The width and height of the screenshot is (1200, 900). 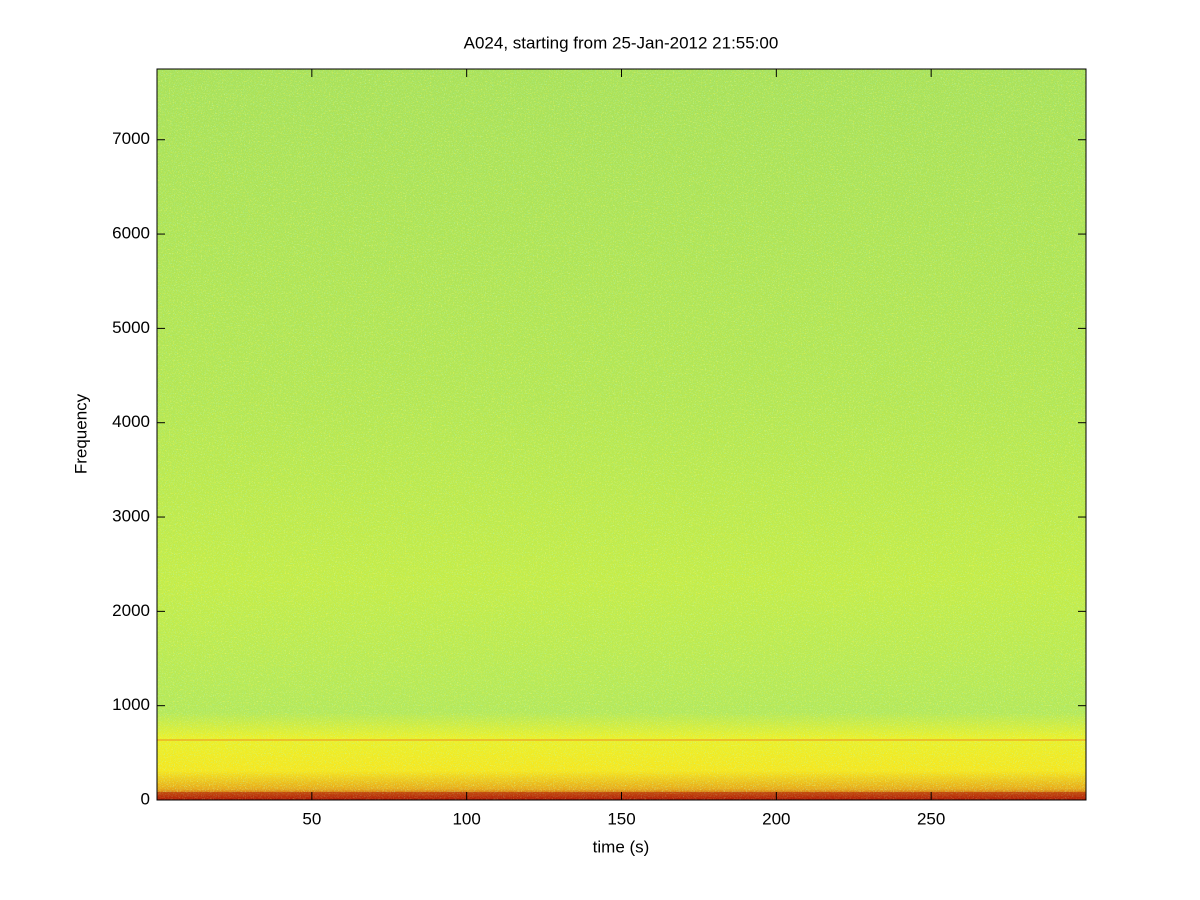 I want to click on y-tick-label: 5000, so click(x=131, y=327).